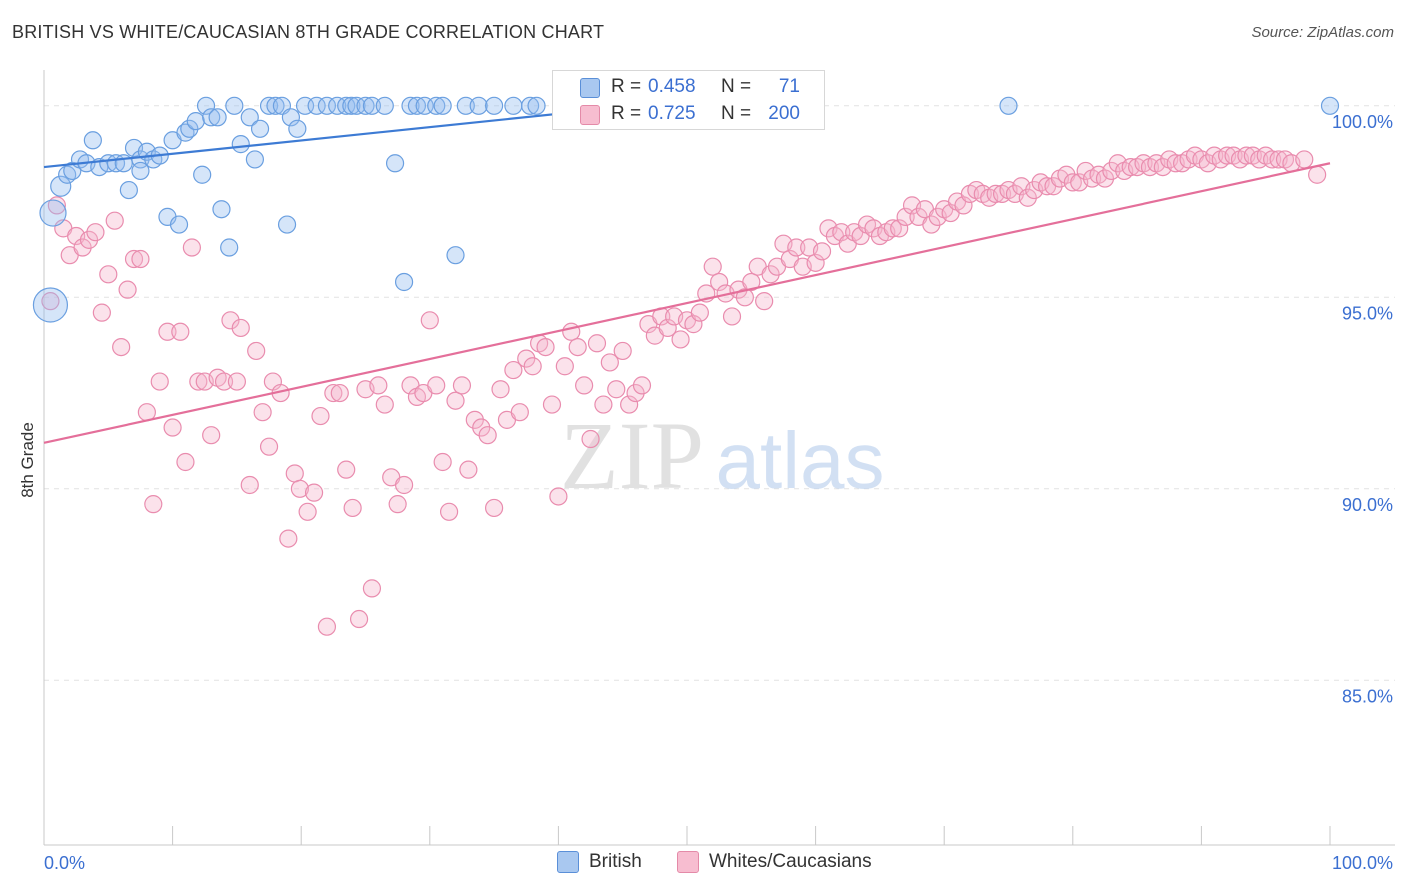 The width and height of the screenshot is (1406, 892). Describe the element at coordinates (1362, 409) in the screenshot. I see `y-tick-labels: 85.0% 90.0% 95.0% 100.0%` at that location.